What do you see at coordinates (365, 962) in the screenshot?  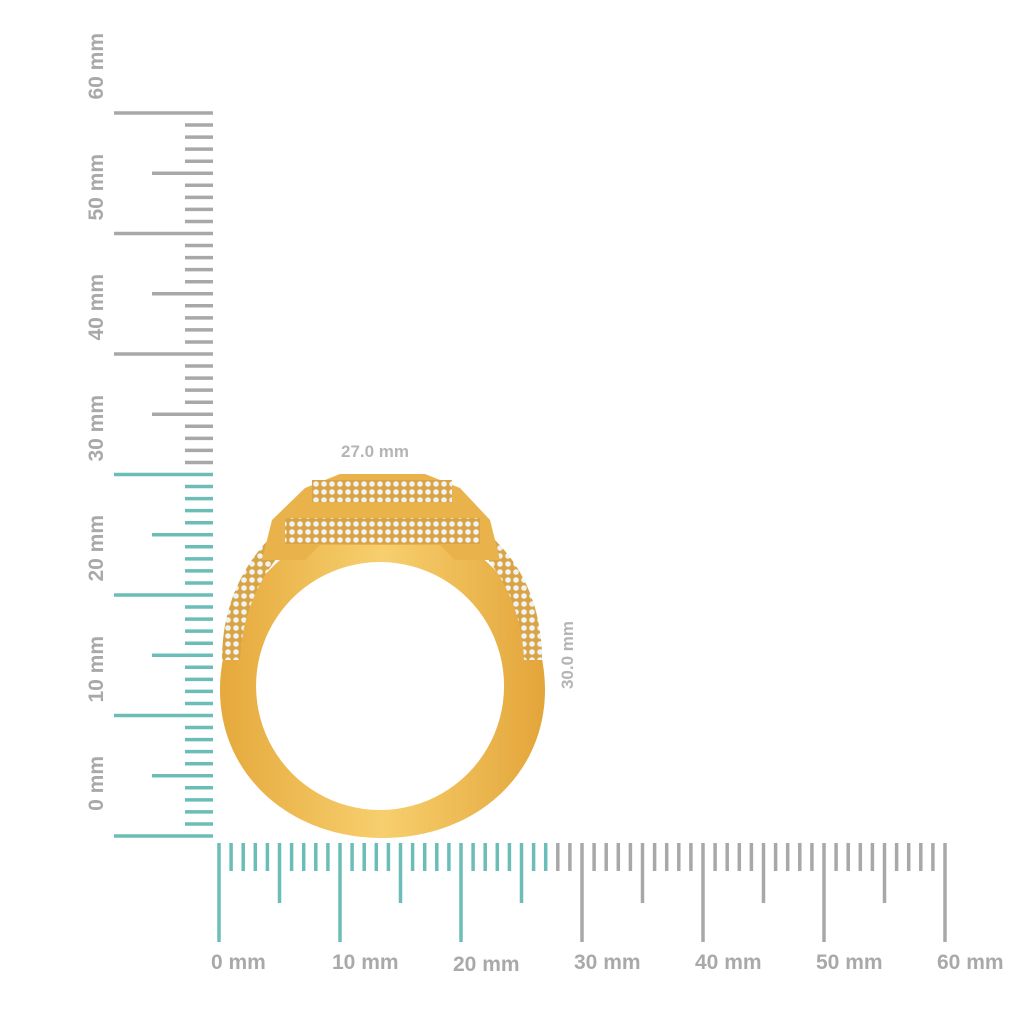 I see `horizontal-ruler-label: 10 mm` at bounding box center [365, 962].